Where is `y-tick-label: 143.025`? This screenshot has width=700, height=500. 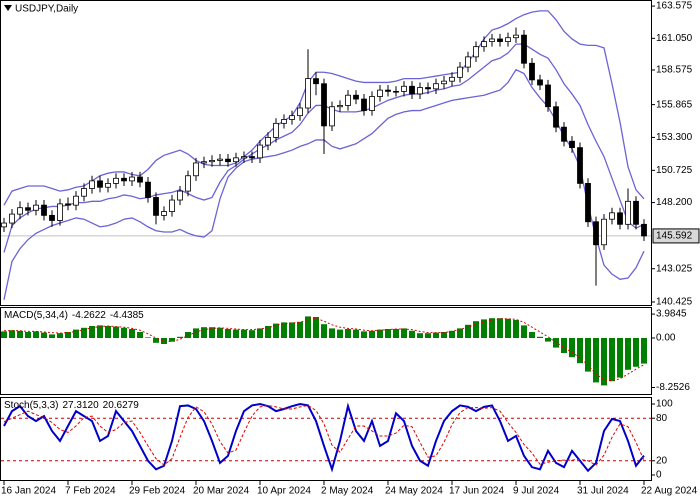
y-tick-label: 143.025 is located at coordinates (674, 268).